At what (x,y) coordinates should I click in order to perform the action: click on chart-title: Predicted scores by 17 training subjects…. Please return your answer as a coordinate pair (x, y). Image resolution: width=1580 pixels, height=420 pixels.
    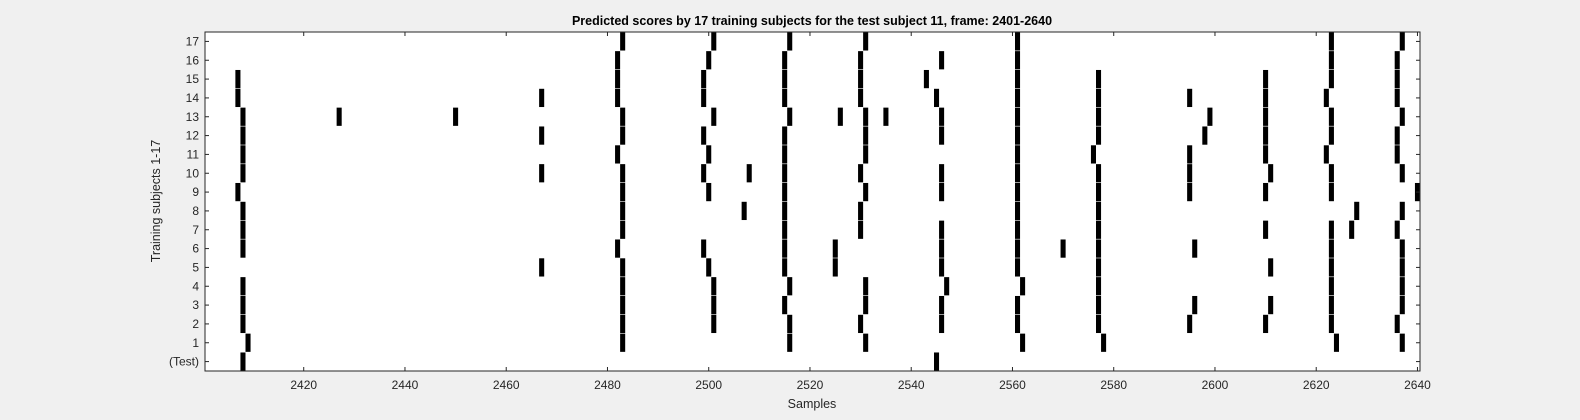
    Looking at the image, I should click on (812, 21).